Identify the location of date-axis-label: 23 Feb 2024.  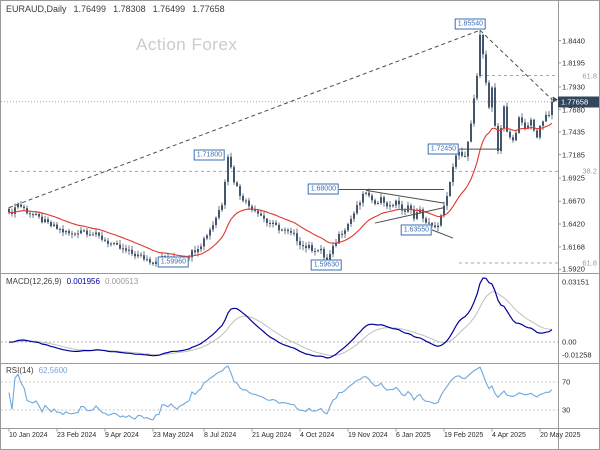
(77, 435).